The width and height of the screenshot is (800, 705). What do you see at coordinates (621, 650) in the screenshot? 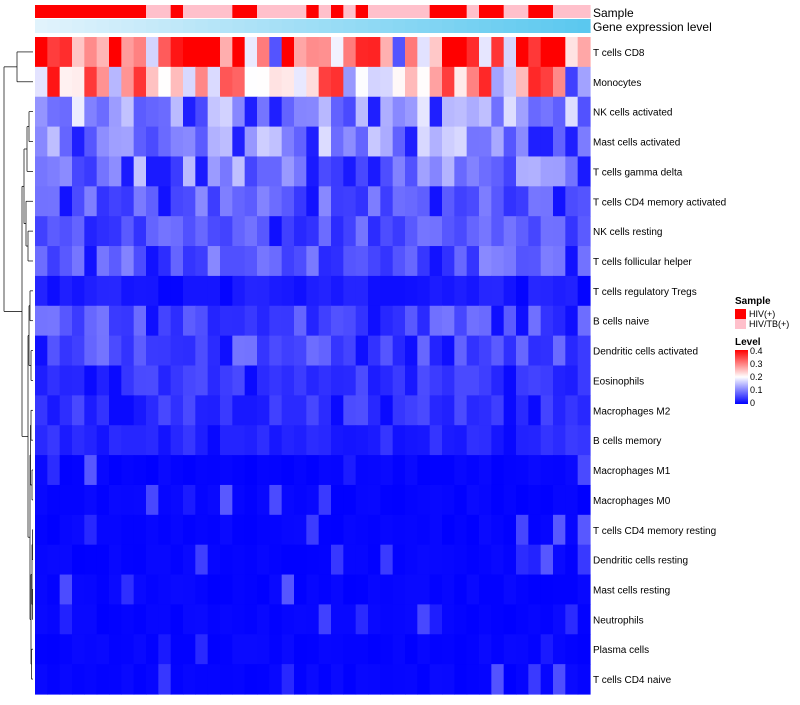
I see `row-label: Plasma cells` at bounding box center [621, 650].